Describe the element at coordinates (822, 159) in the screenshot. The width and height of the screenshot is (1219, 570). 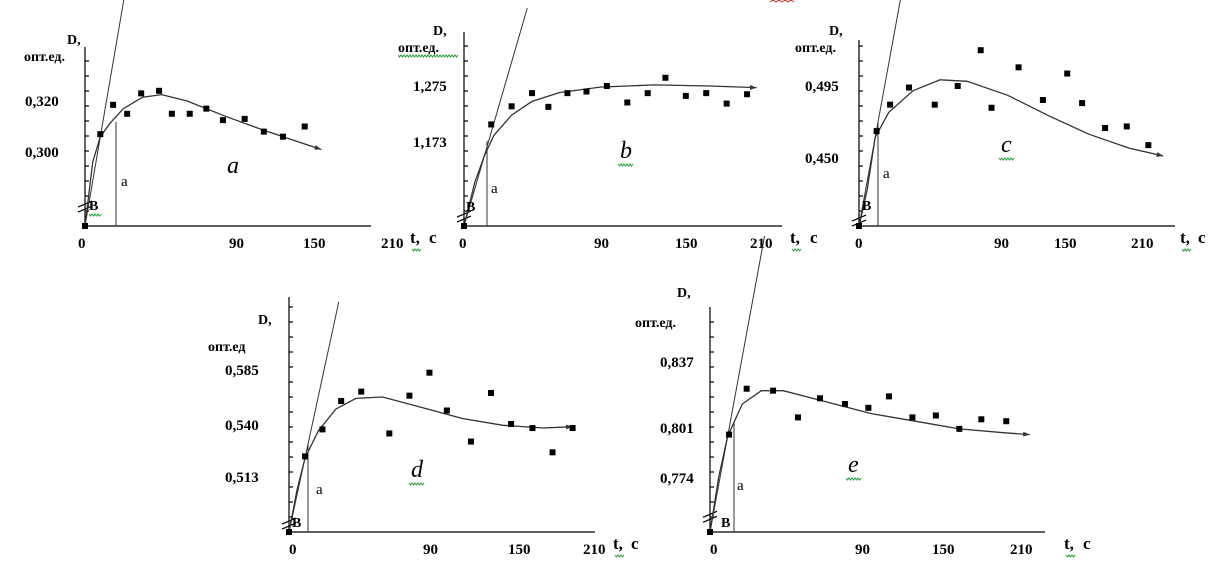
I see `y-tick-label: 0,450` at that location.